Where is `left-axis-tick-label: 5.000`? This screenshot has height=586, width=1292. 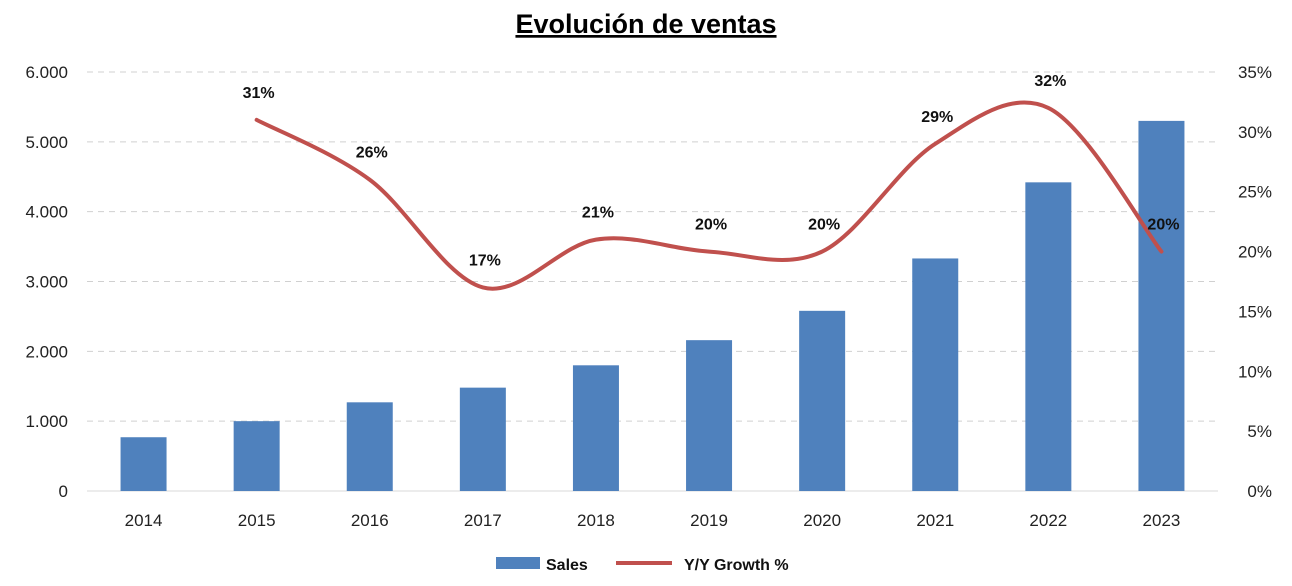 left-axis-tick-label: 5.000 is located at coordinates (46, 142).